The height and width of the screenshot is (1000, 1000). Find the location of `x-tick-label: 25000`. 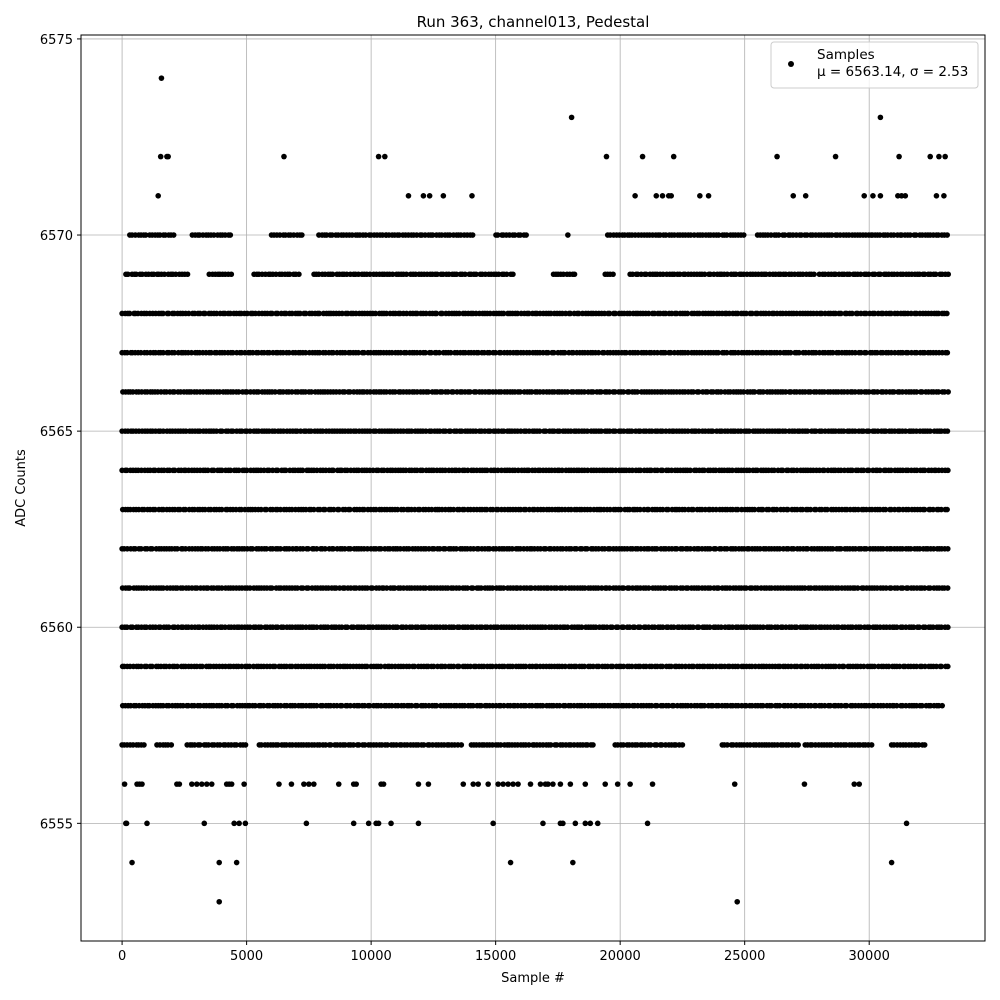

x-tick-label: 25000 is located at coordinates (744, 956).